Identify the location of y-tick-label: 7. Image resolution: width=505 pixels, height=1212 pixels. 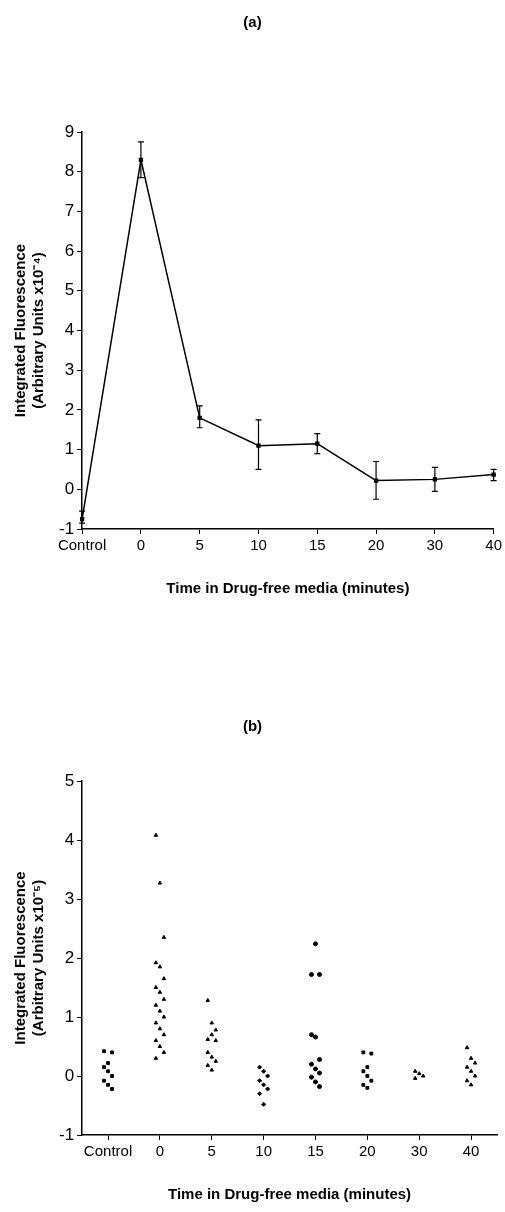
(69, 211).